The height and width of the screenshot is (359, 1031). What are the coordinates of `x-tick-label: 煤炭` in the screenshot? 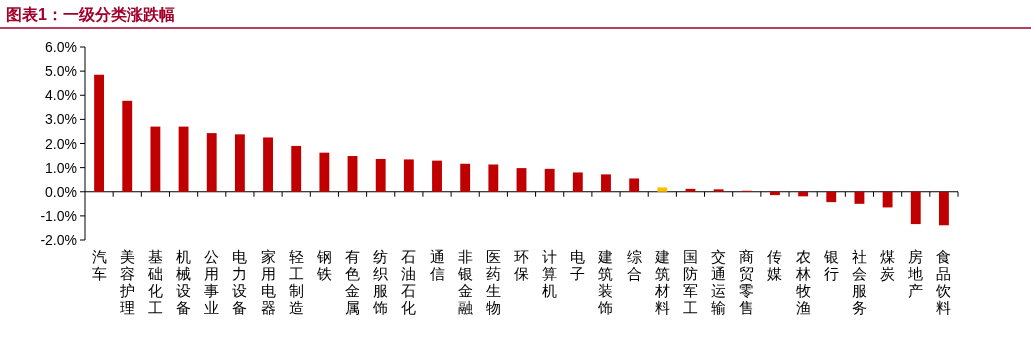 It's located at (888, 265).